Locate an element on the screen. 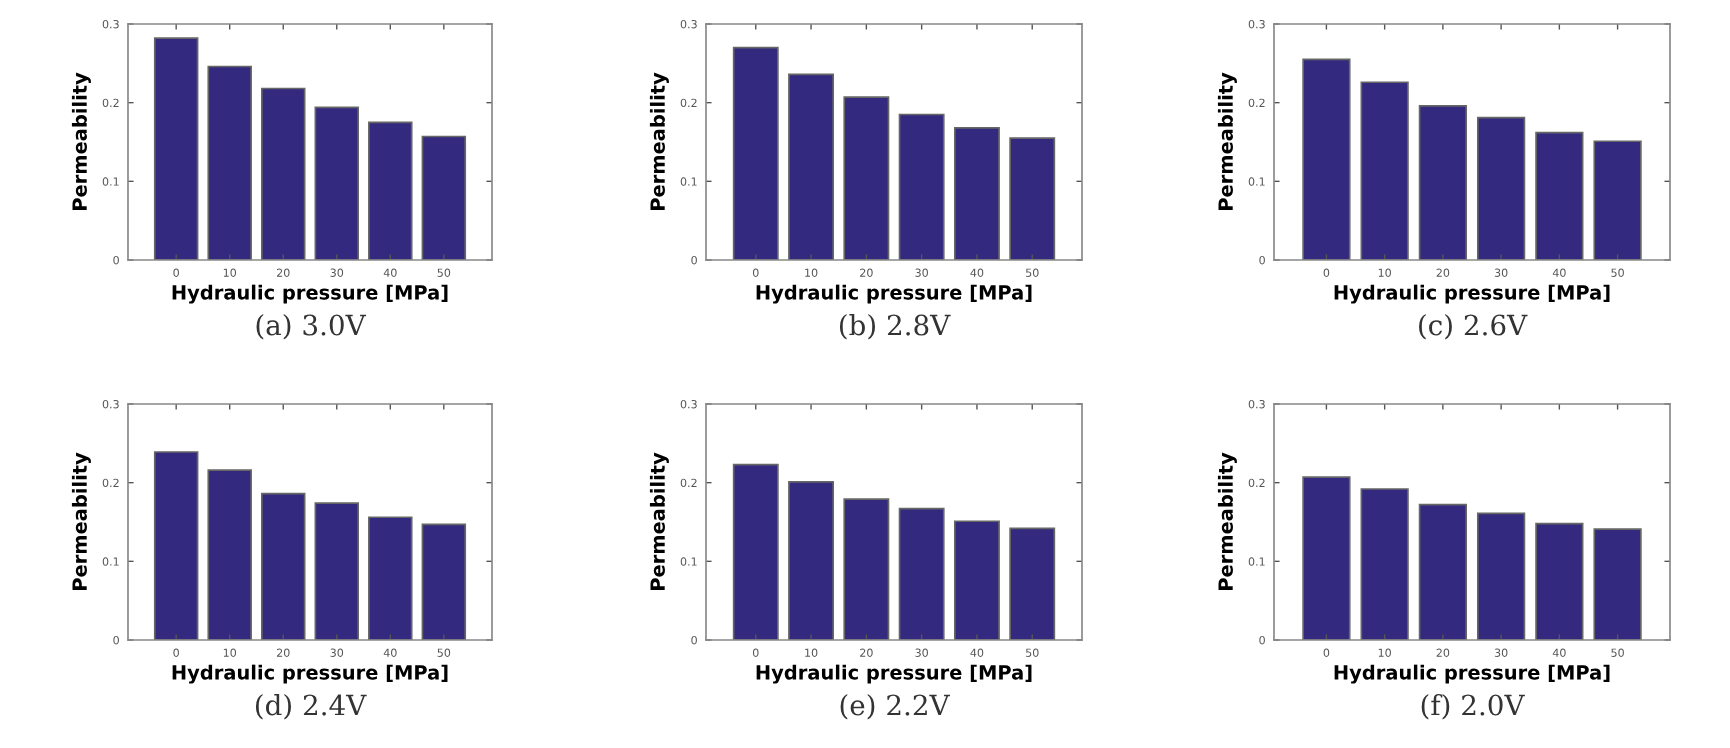 The width and height of the screenshot is (1730, 748). text: (f) 2.0V is located at coordinates (1473, 707).